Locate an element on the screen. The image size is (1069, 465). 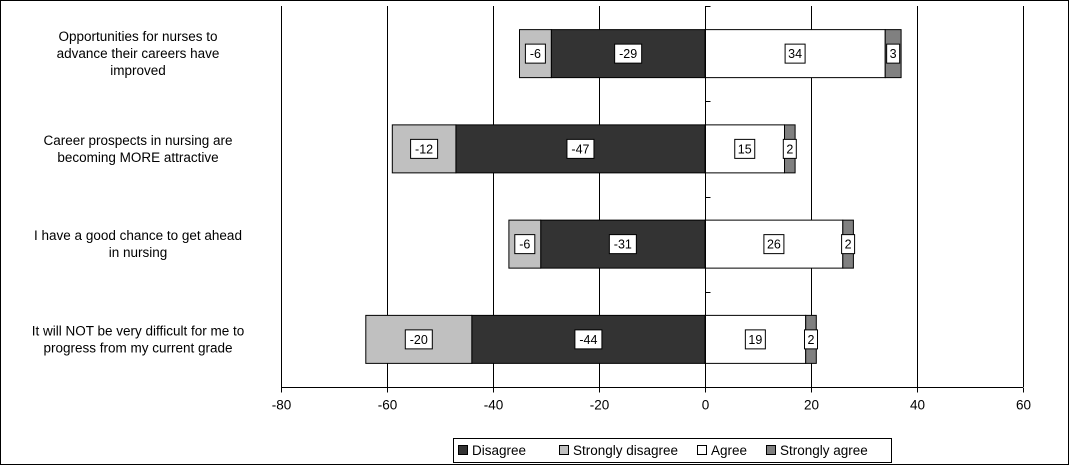
legend-box is located at coordinates (672, 450).